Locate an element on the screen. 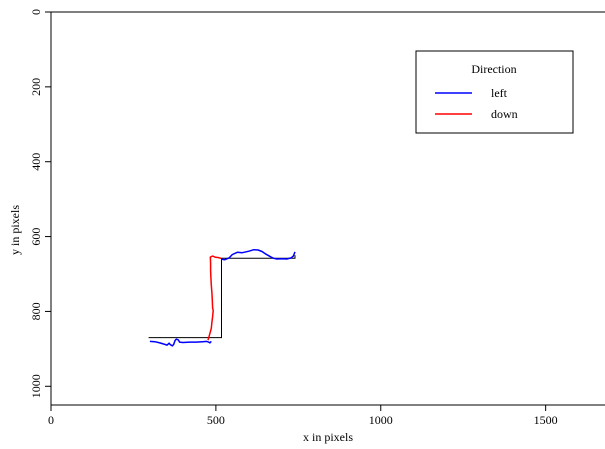 Image resolution: width=605 pixels, height=449 pixels. reference-path-line is located at coordinates (222, 297).